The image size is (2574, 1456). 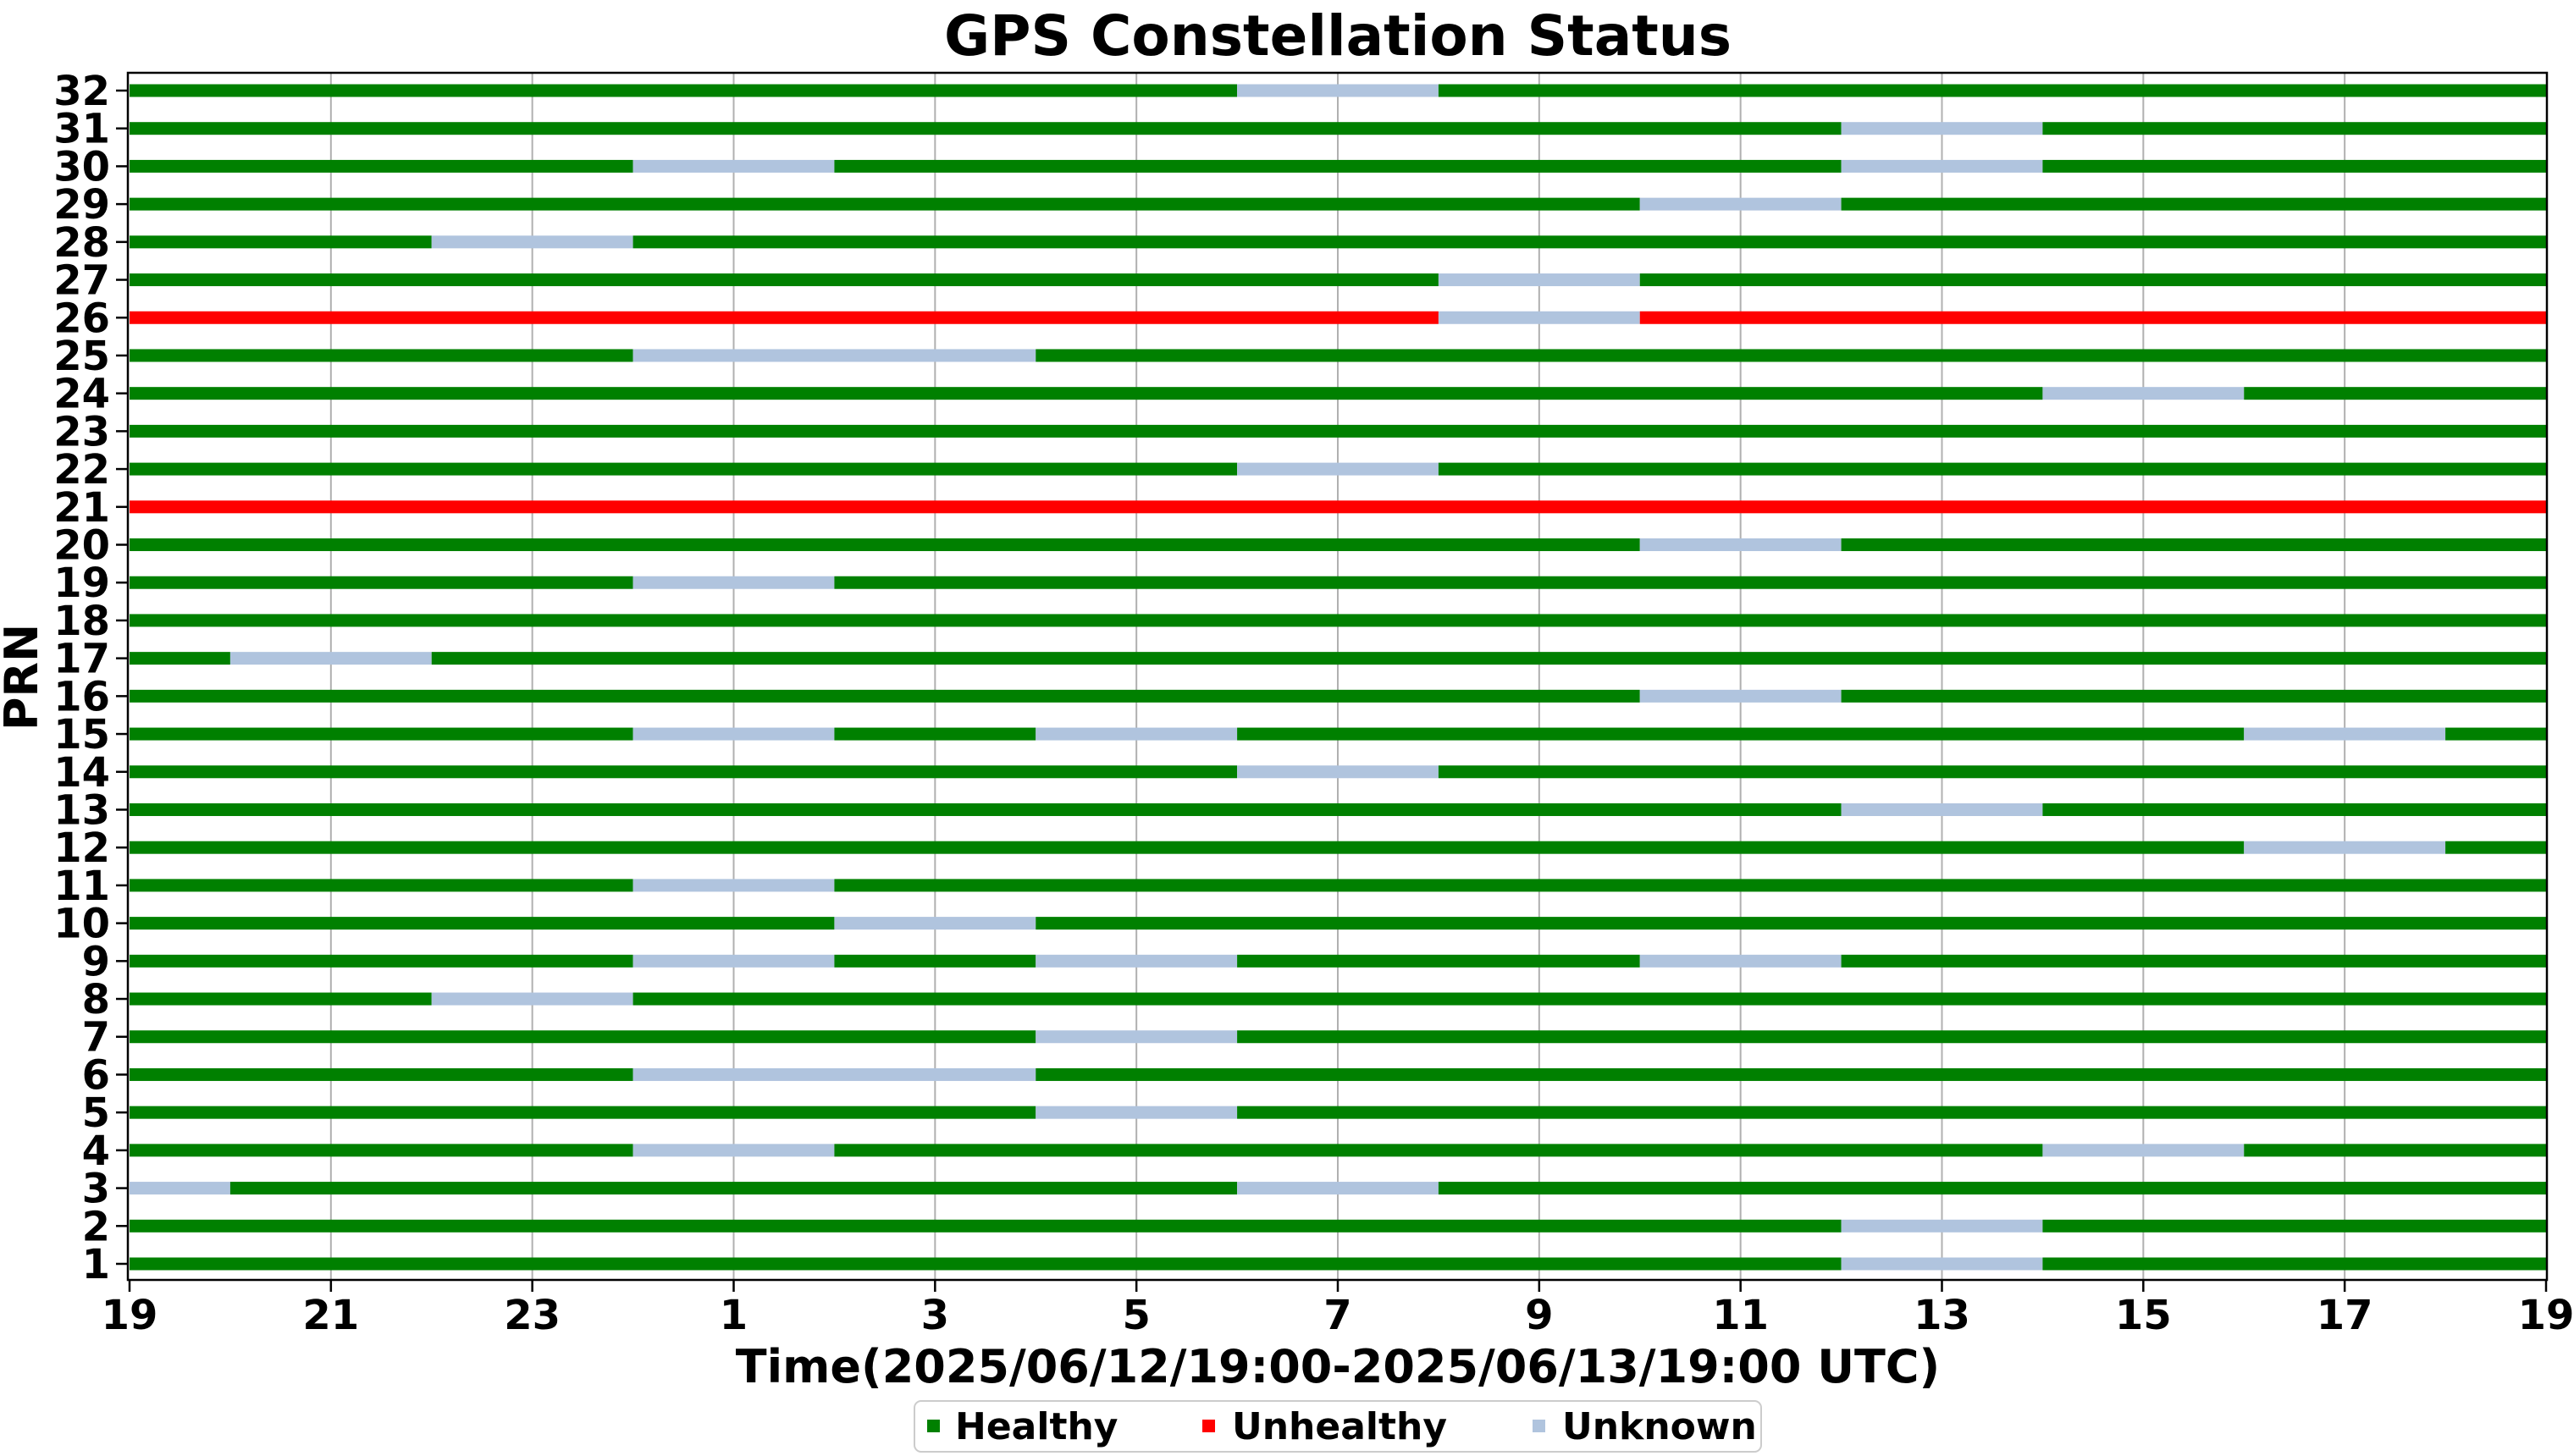 What do you see at coordinates (96, 962) in the screenshot?
I see `y-tick-label: 9` at bounding box center [96, 962].